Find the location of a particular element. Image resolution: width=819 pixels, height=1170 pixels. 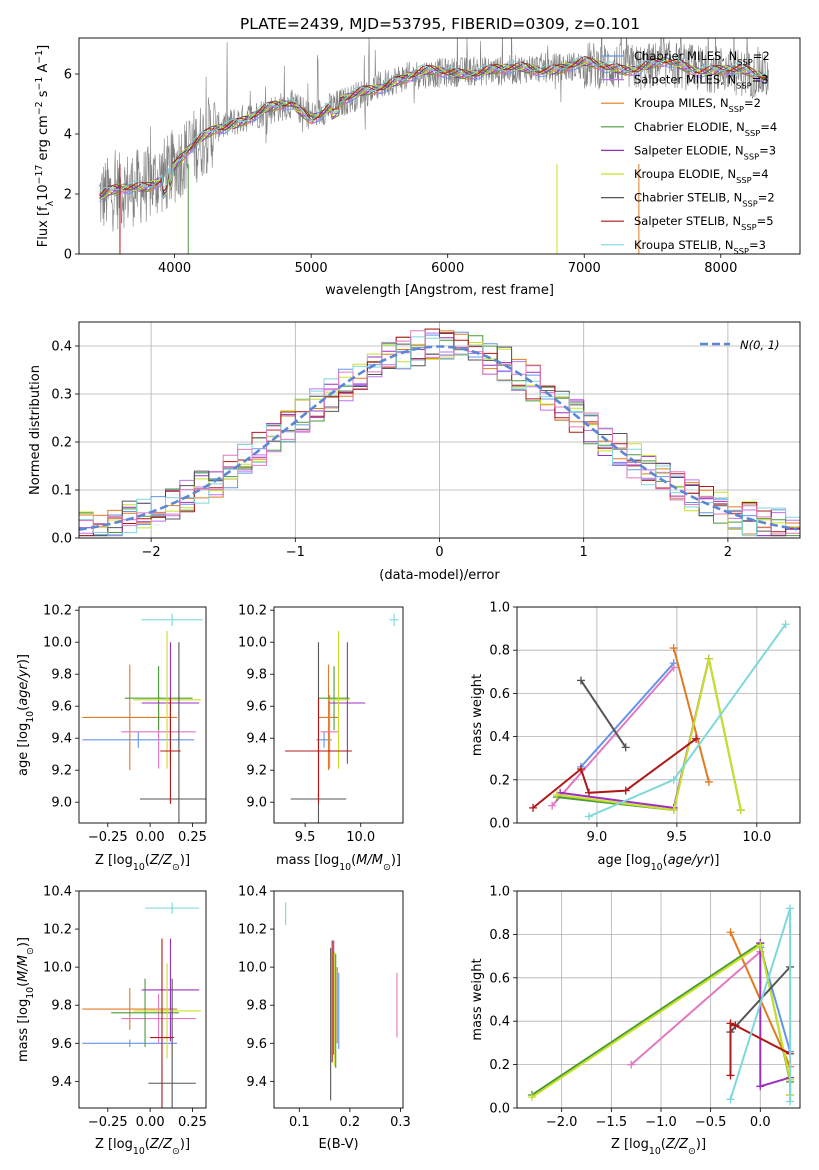

residuals-xtick-label-1: −1 is located at coordinates (295, 552).